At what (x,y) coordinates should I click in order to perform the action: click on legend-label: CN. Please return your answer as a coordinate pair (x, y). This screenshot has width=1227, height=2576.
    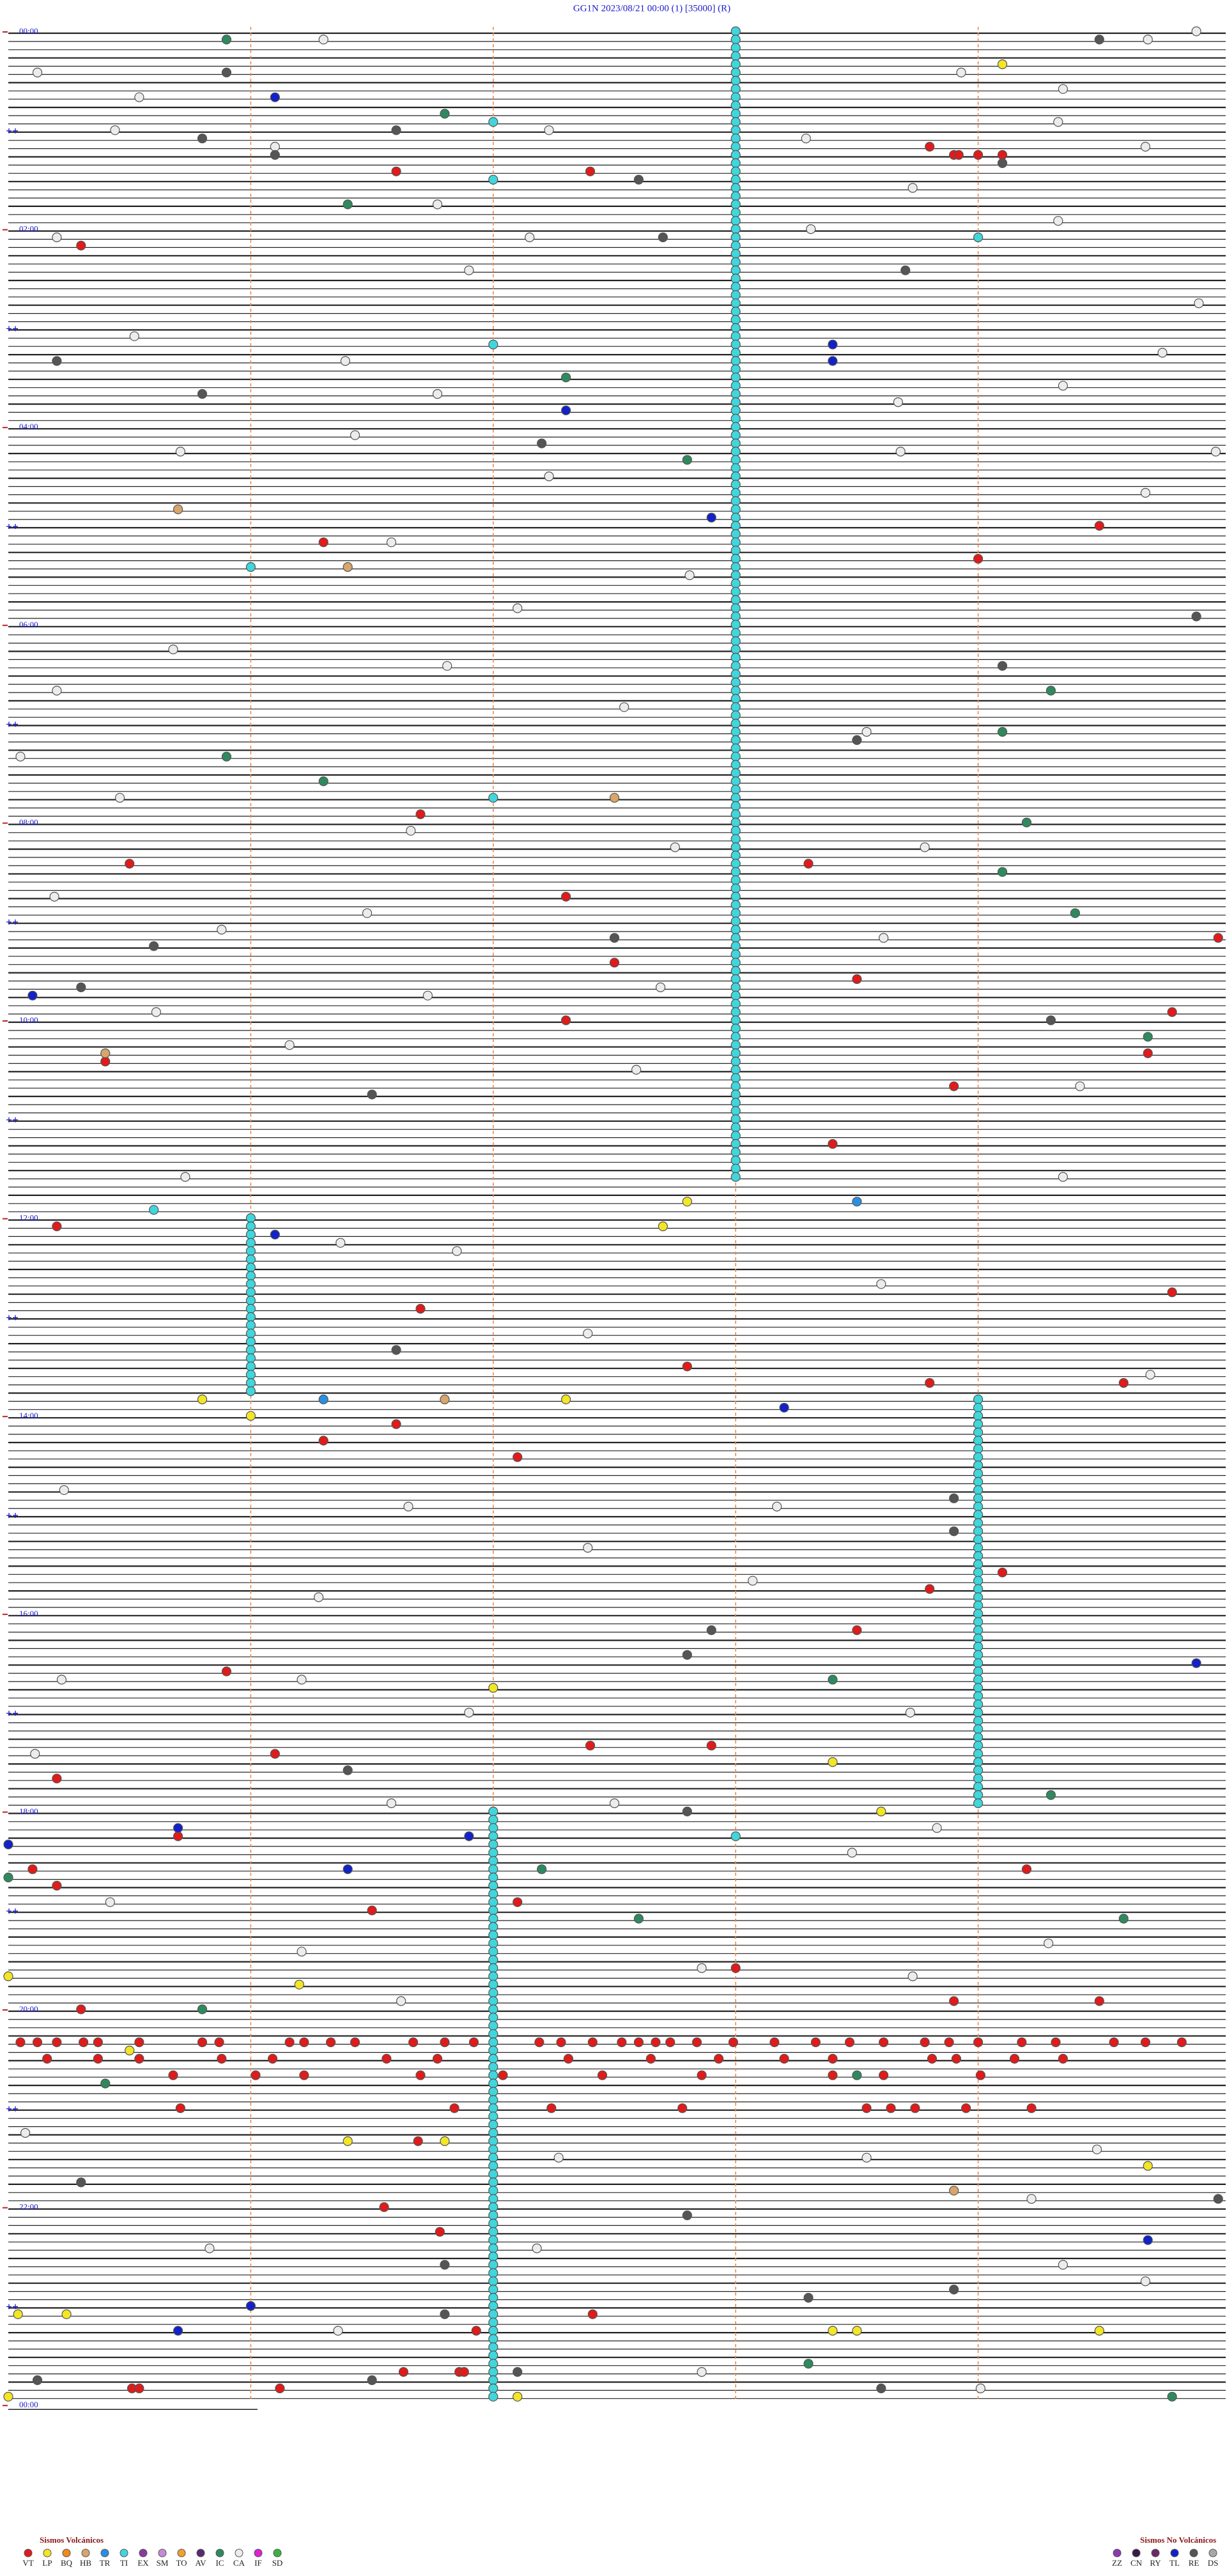
    Looking at the image, I should click on (1137, 2563).